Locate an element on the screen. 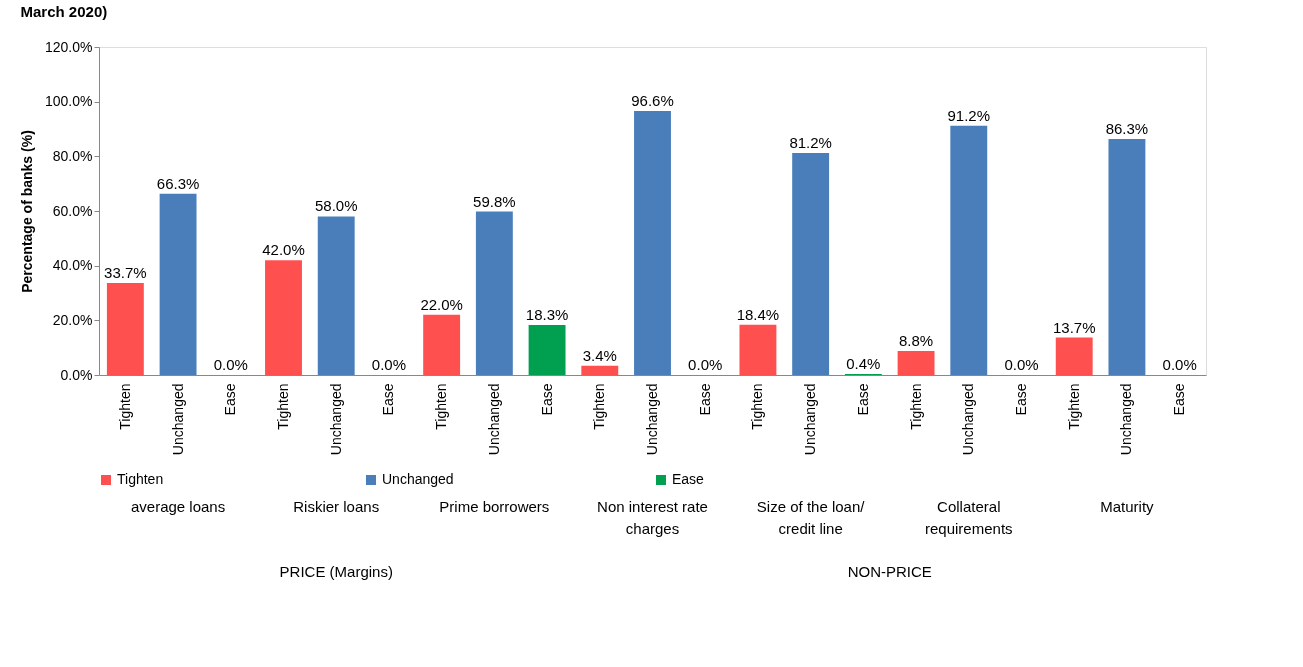  text: average loans is located at coordinates (178, 506).